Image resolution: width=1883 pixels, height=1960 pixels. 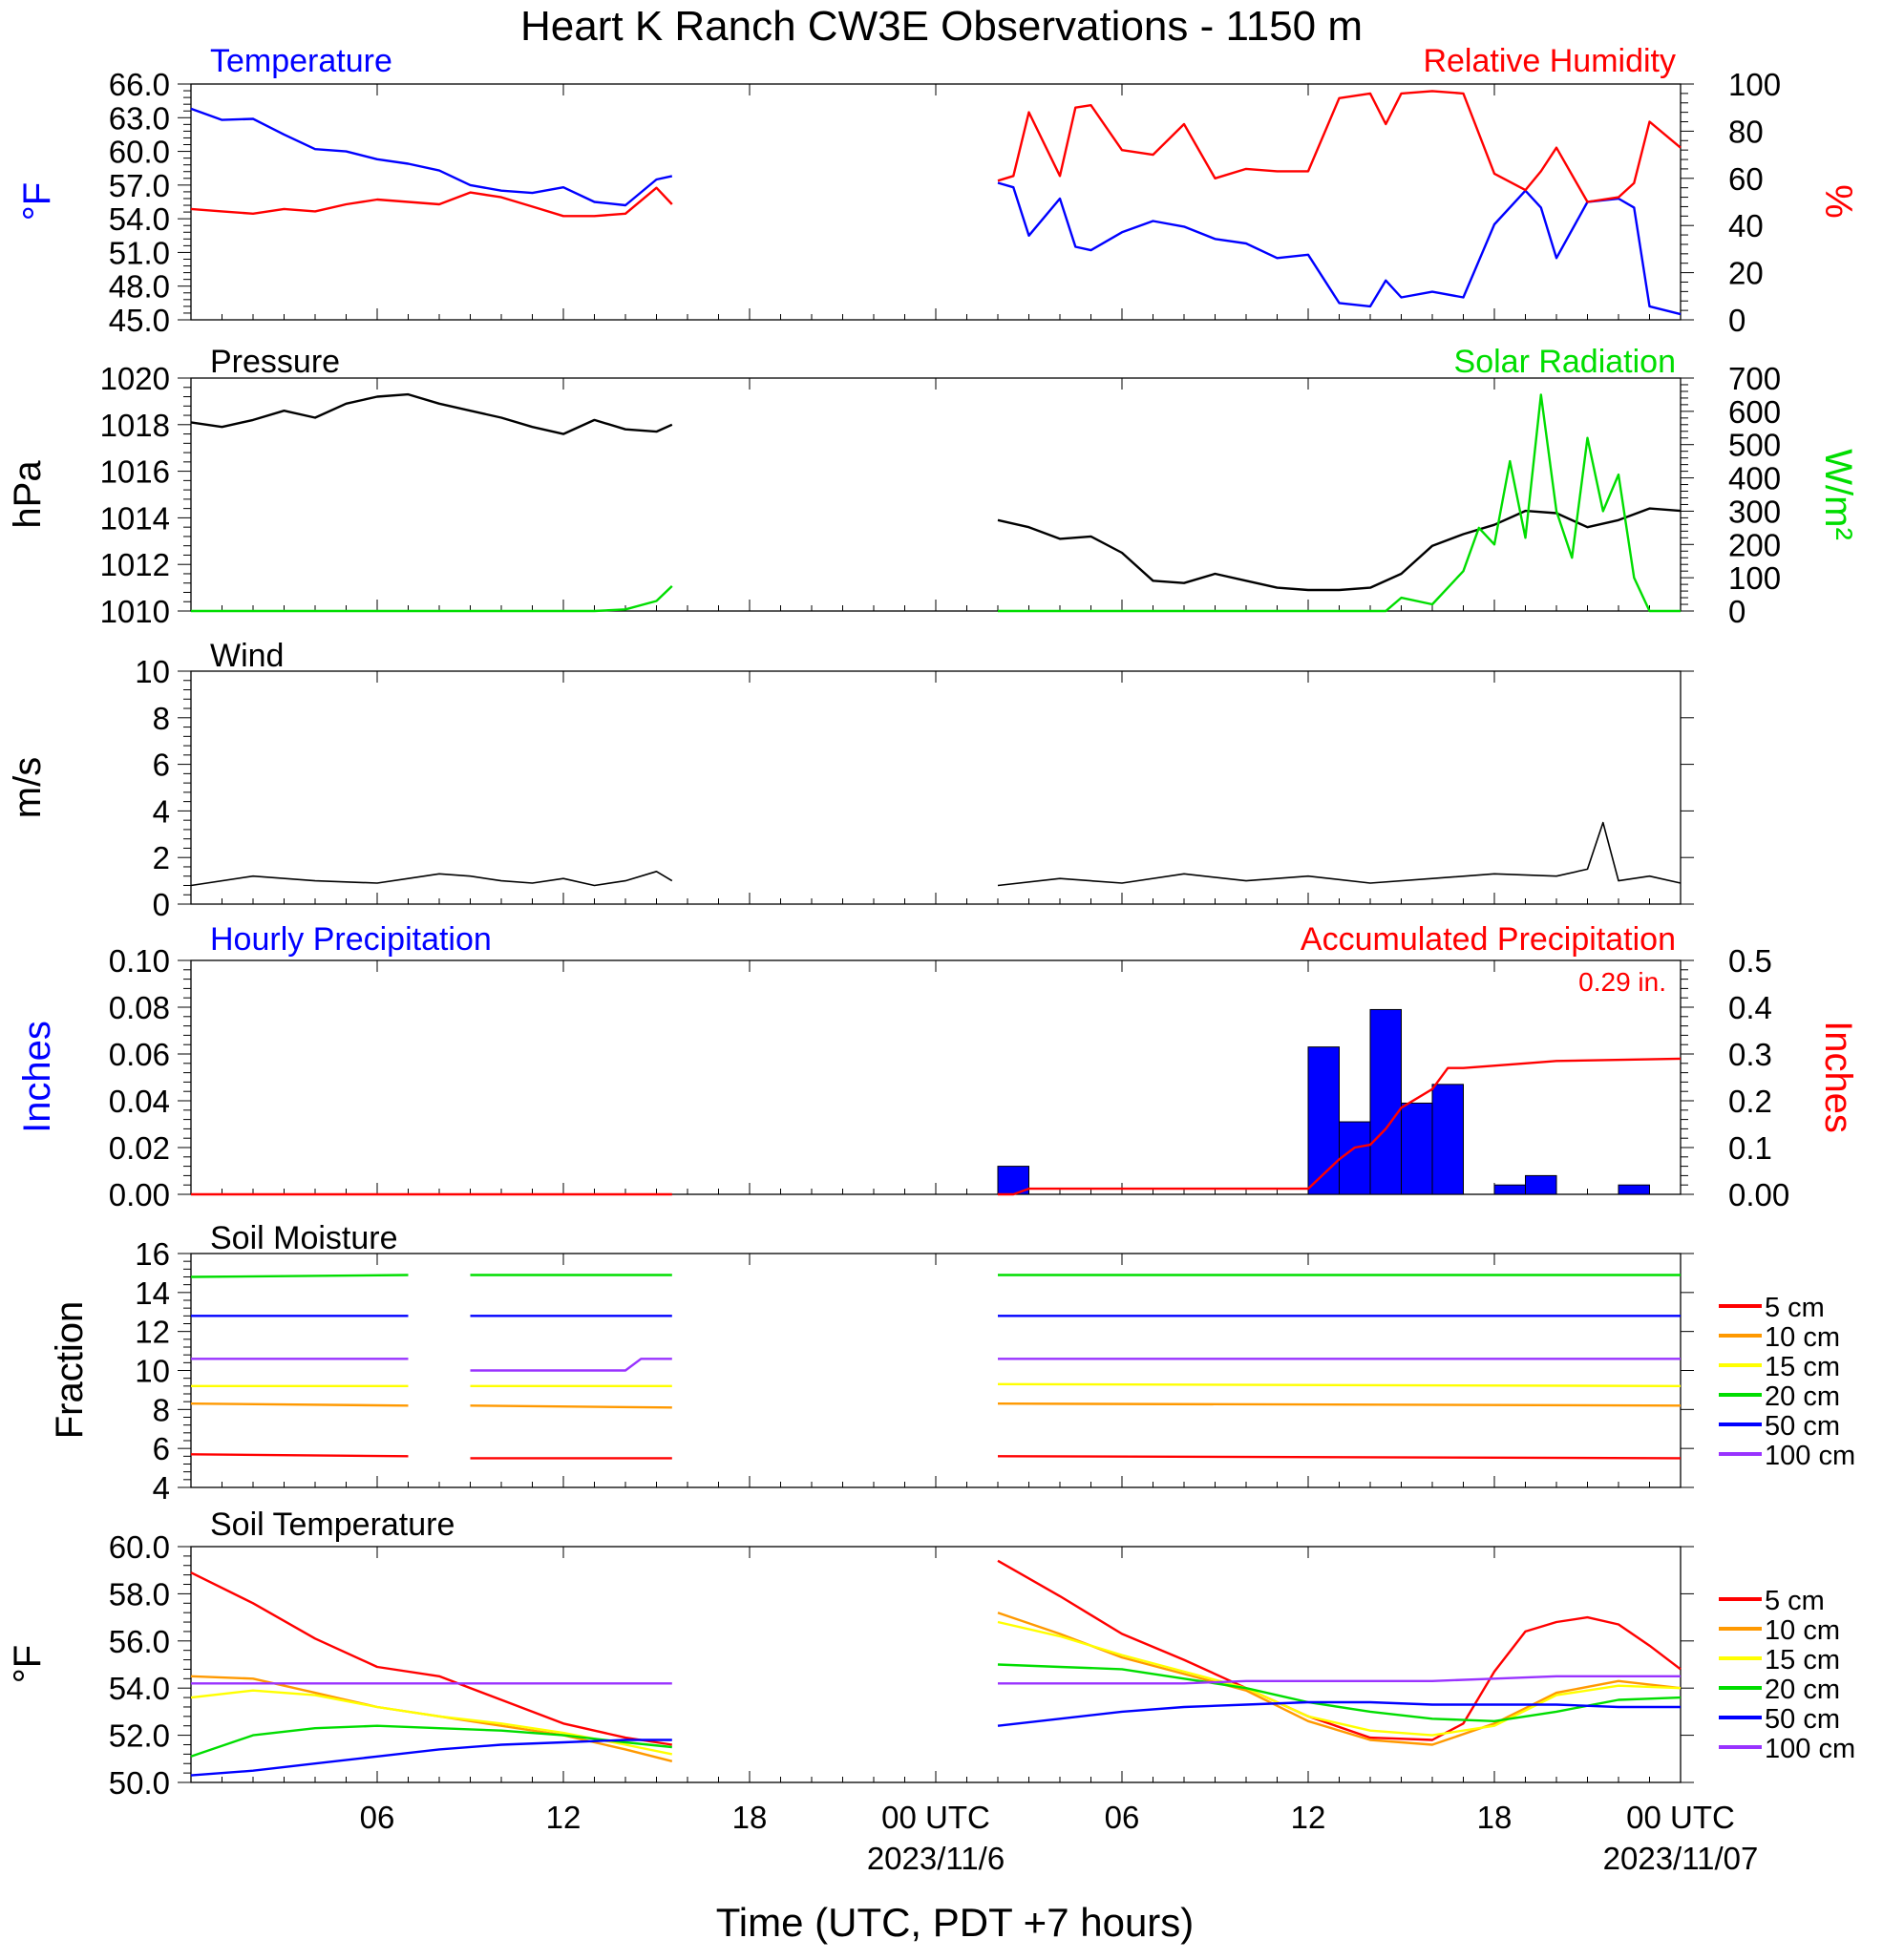 What do you see at coordinates (28, 787) in the screenshot?
I see `wind-ylabel: m/s` at bounding box center [28, 787].